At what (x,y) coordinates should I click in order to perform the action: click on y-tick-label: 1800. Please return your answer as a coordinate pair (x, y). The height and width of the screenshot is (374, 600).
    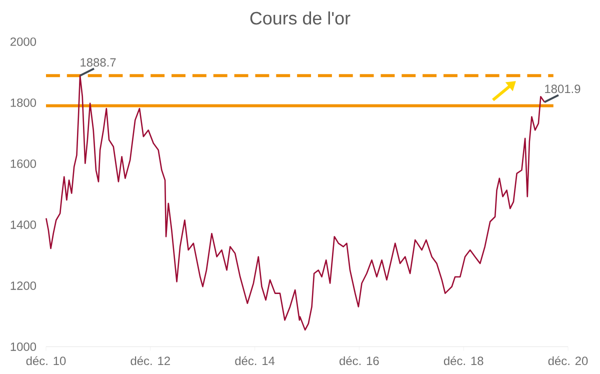
    Looking at the image, I should click on (23, 102).